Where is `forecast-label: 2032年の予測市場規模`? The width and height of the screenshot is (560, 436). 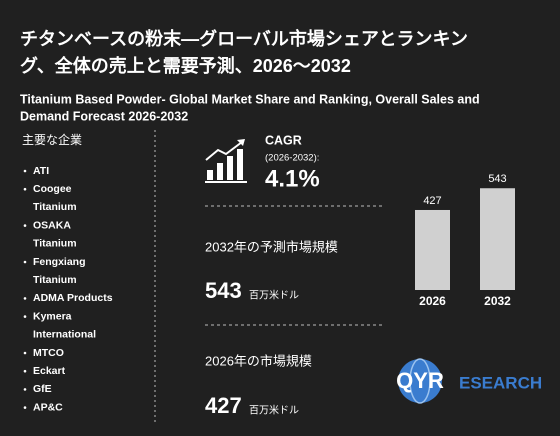 forecast-label: 2032年の予測市場規模 is located at coordinates (271, 246).